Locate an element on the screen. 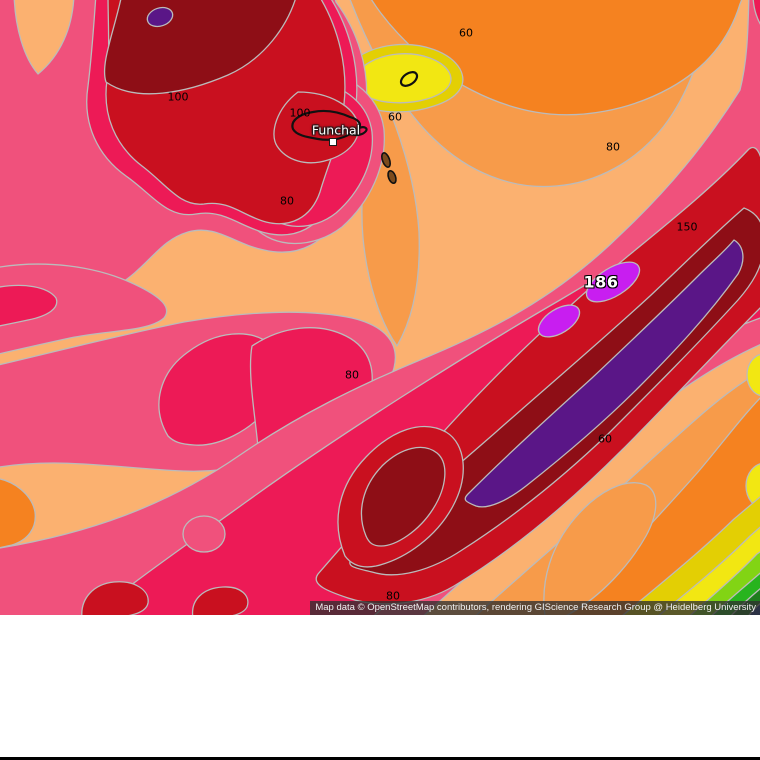 This screenshot has width=760, height=760. island-outlines is located at coordinates (355, 128).